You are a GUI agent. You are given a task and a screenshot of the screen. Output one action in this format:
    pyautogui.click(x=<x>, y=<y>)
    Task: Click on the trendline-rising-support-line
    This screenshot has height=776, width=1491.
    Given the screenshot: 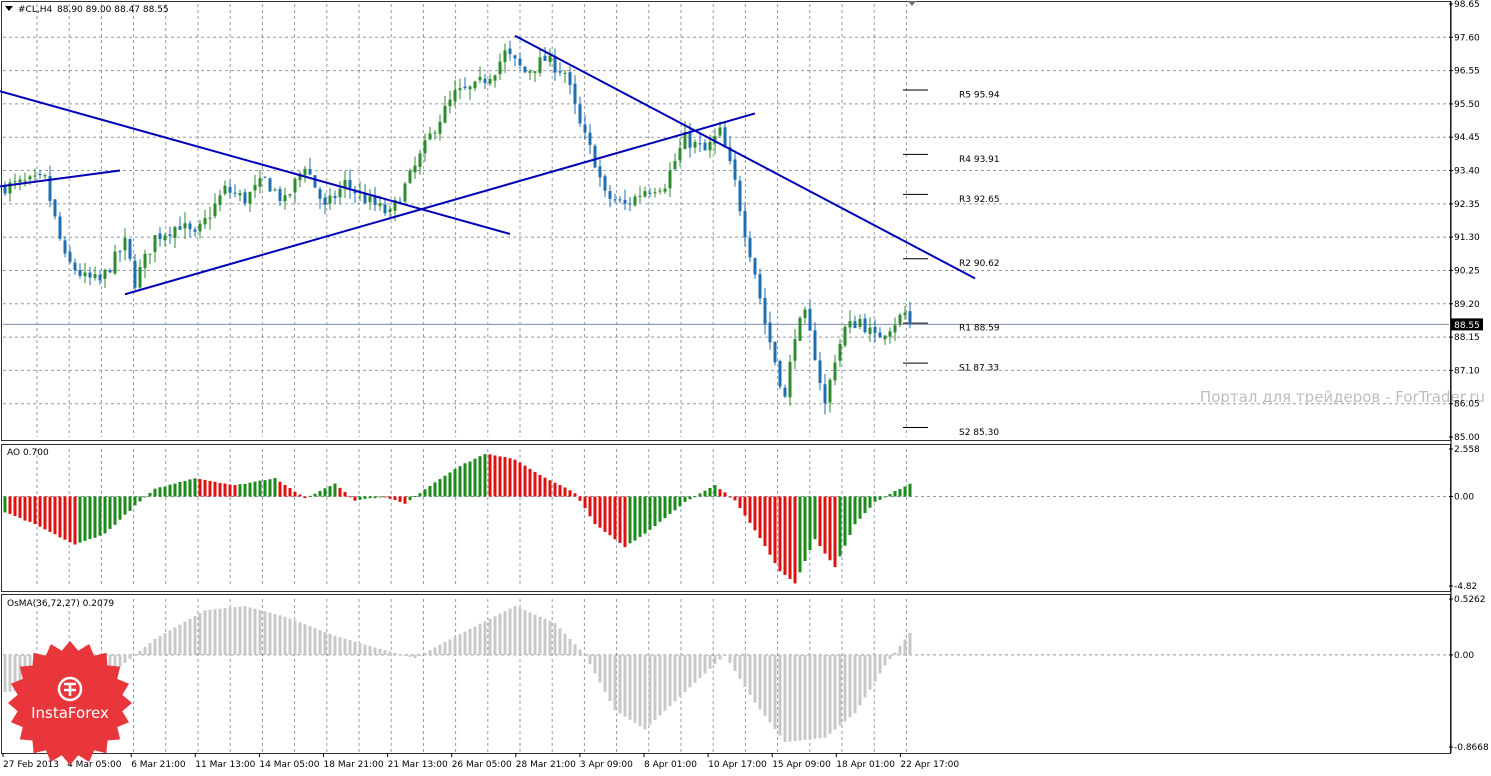 What is the action you would take?
    pyautogui.click(x=440, y=204)
    